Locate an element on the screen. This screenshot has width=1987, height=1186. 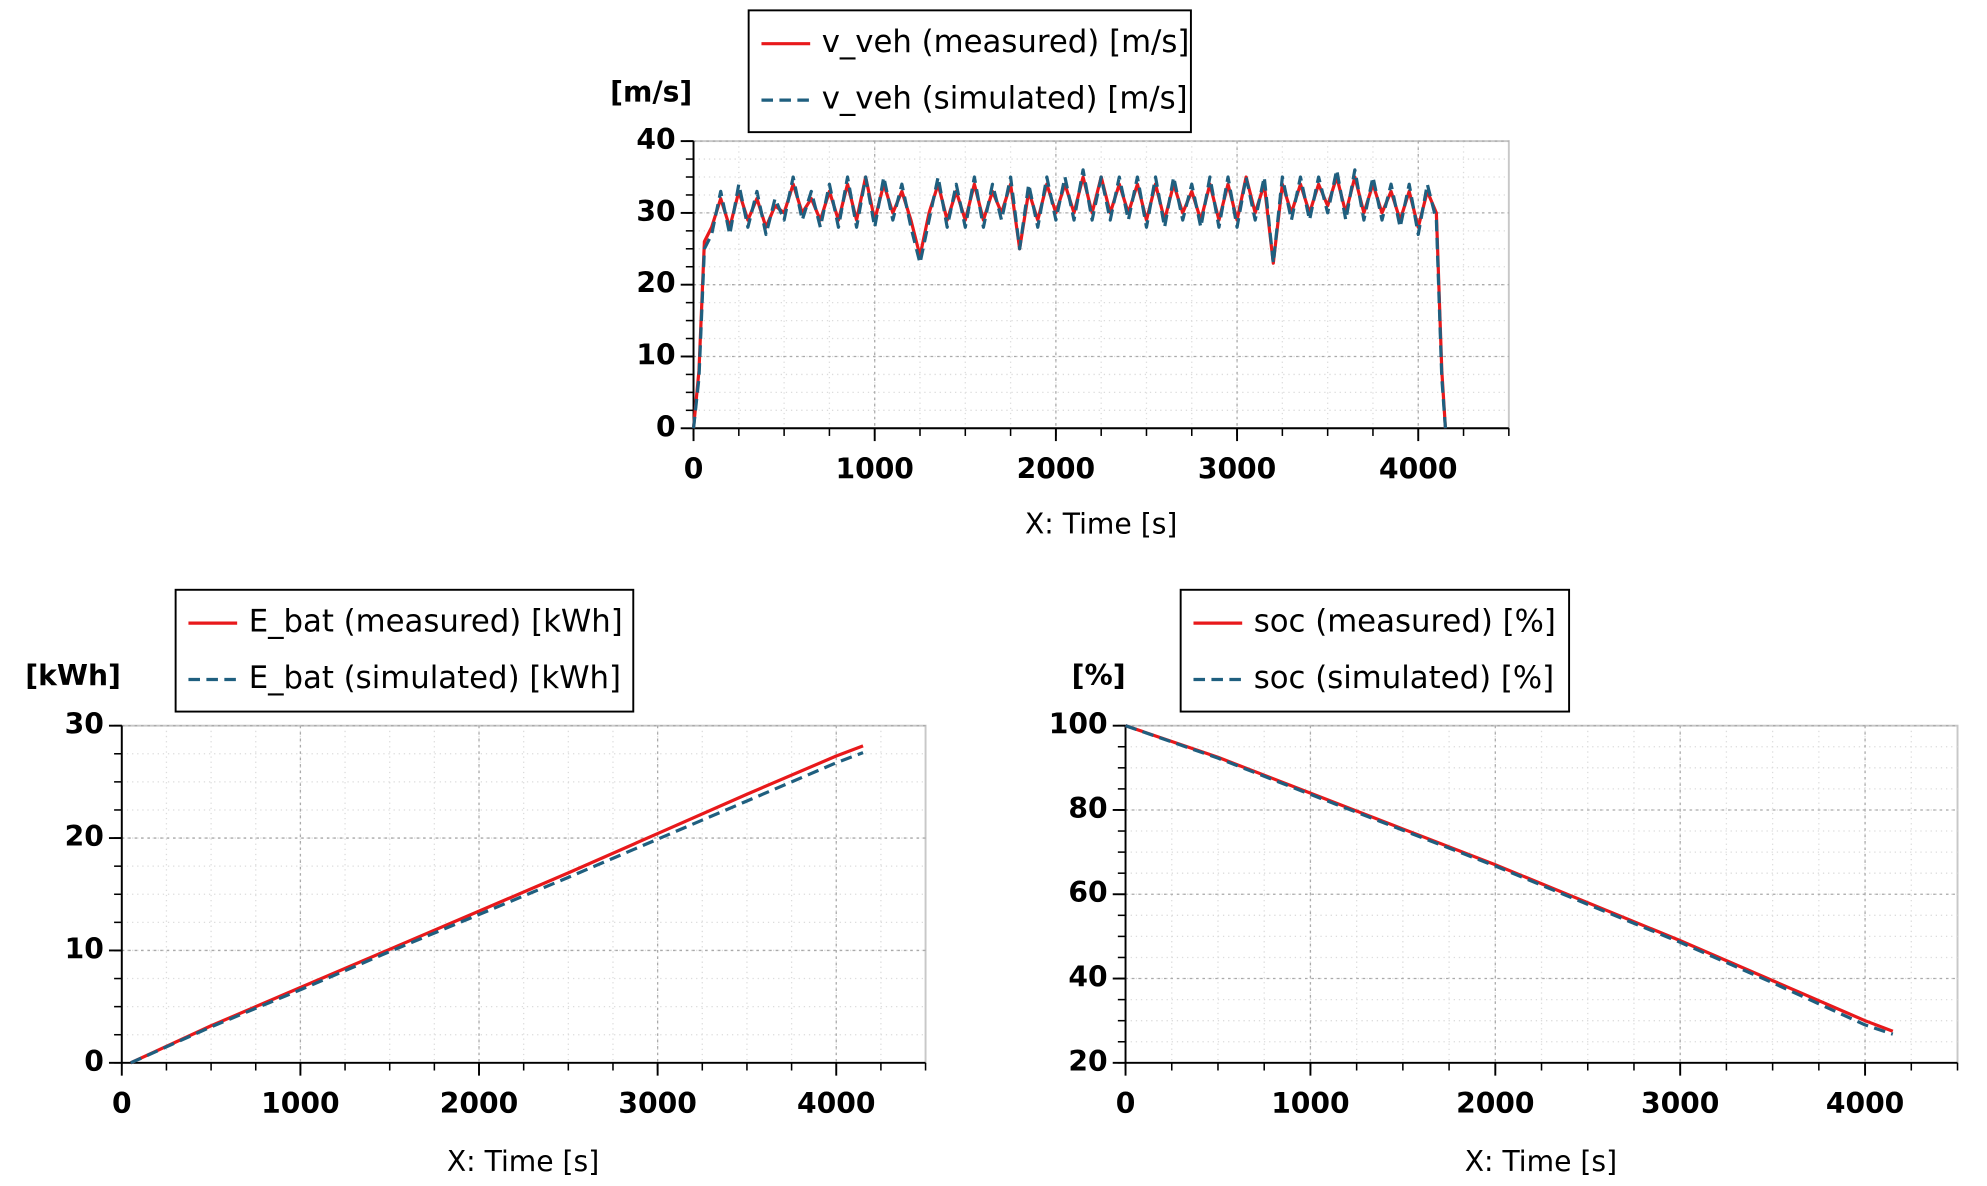
y-axis-label: [kWh] is located at coordinates (73, 675).